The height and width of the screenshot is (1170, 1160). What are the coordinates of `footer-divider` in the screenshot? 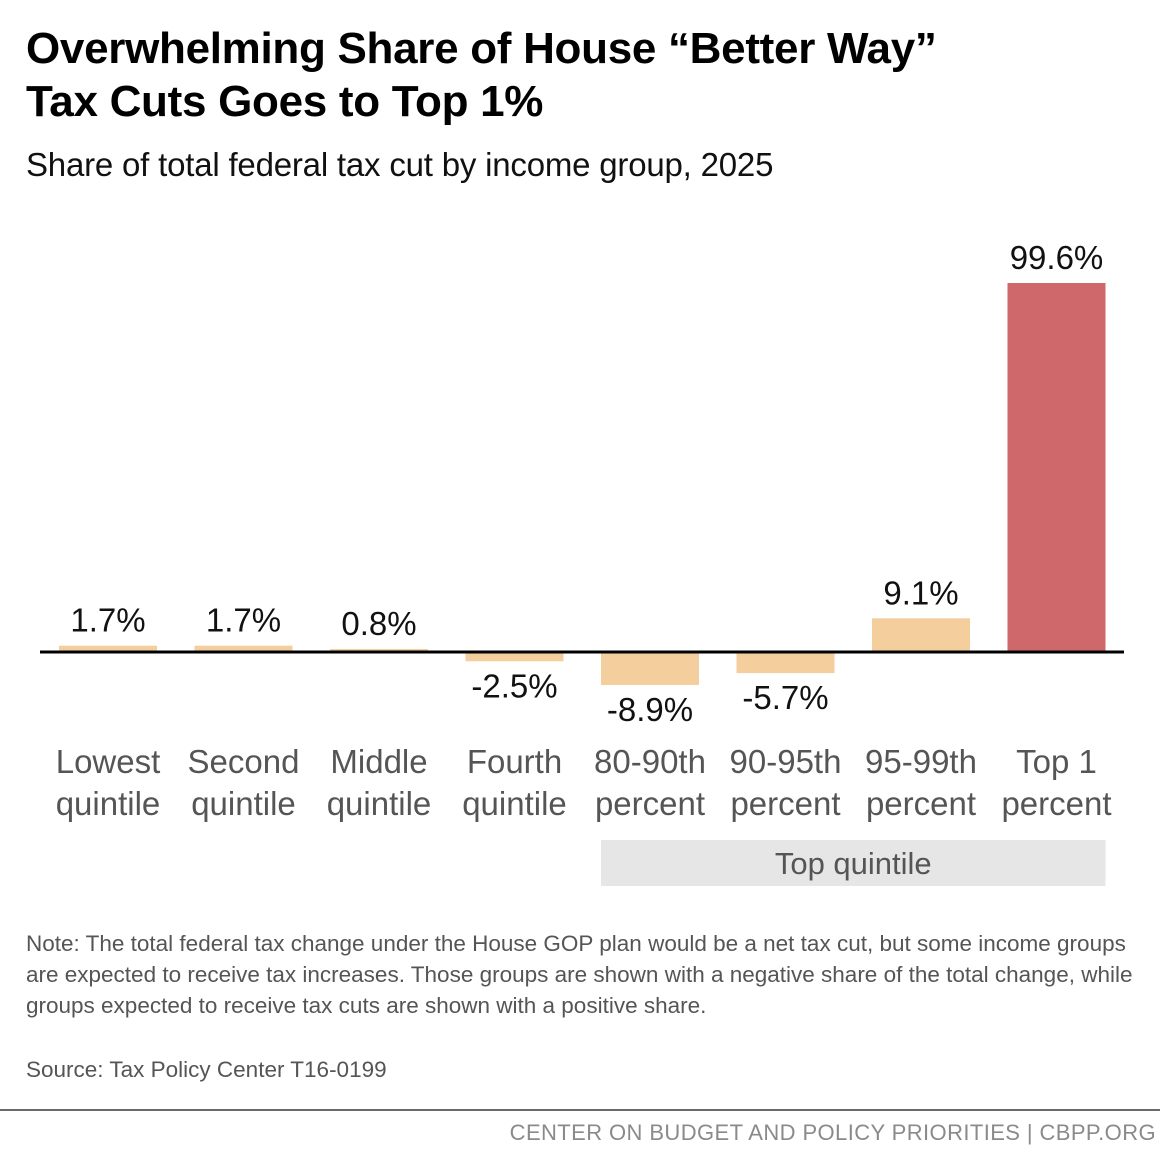 It's located at (580, 1110).